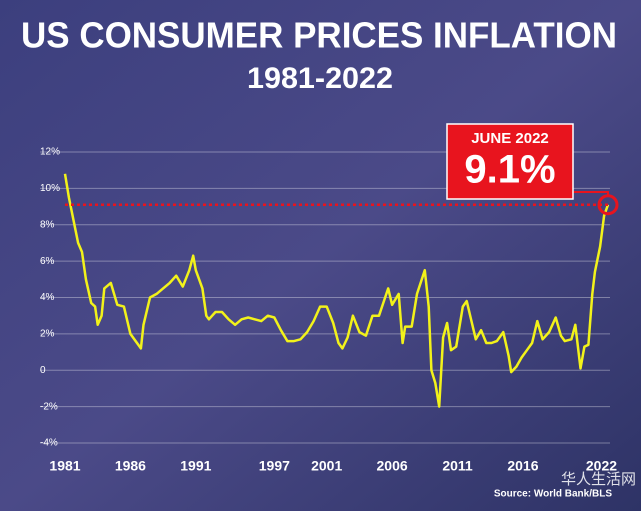 The height and width of the screenshot is (511, 641). I want to click on x-tick-label: 2022, so click(601, 466).